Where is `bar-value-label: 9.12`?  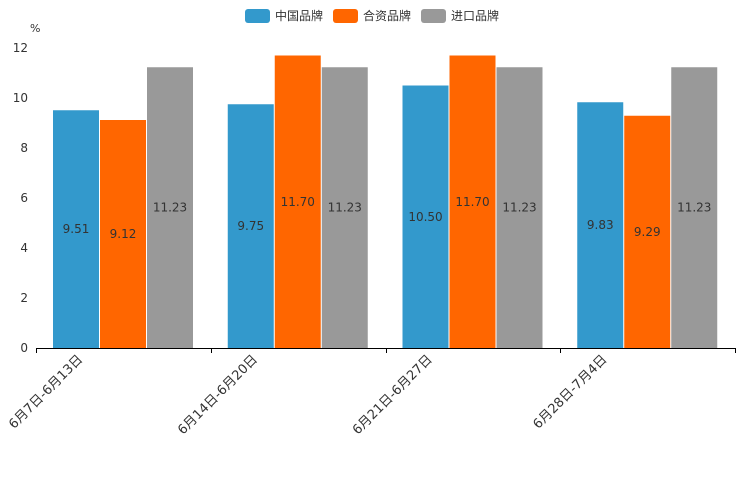 bar-value-label: 9.12 is located at coordinates (123, 234).